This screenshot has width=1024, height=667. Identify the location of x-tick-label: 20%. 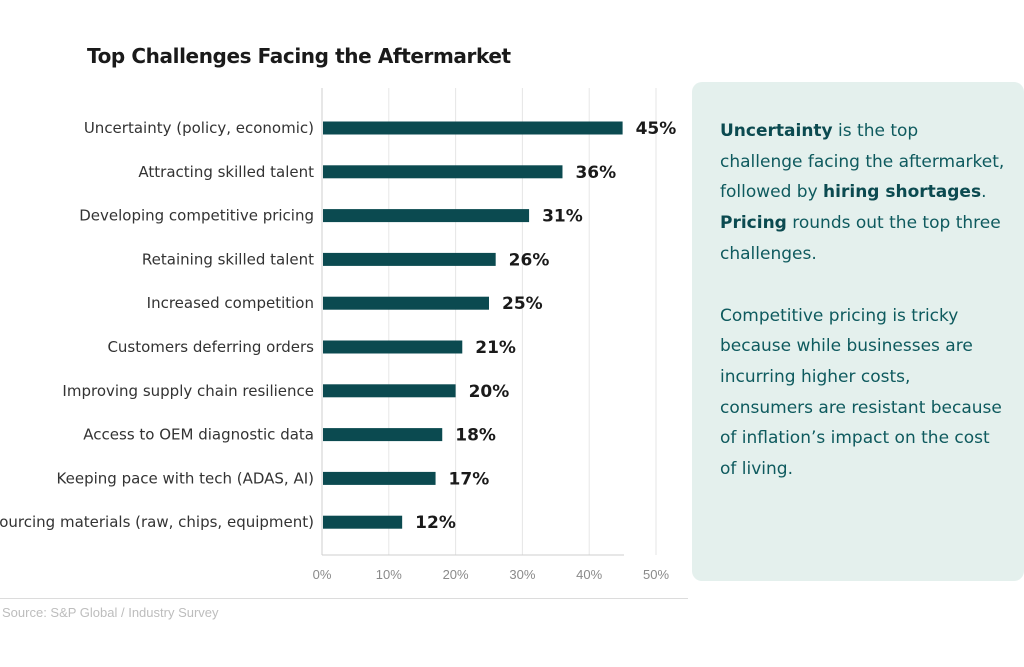
(456, 574).